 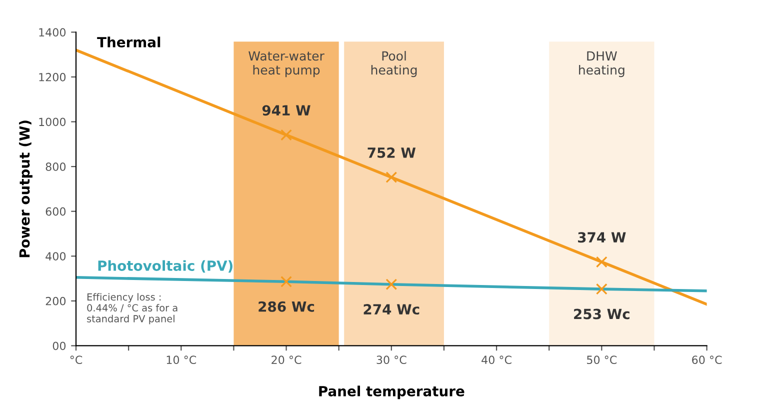 I want to click on series-label: Photovoltaic (PV), so click(x=165, y=266).